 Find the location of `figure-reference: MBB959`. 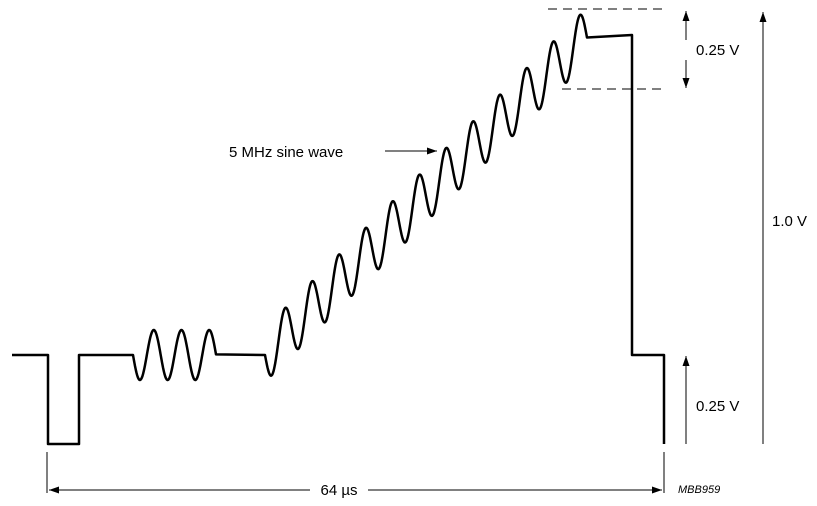

figure-reference: MBB959 is located at coordinates (699, 490).